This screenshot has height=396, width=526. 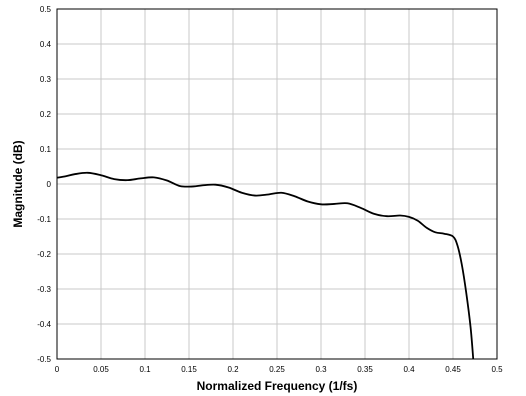 I want to click on x-tick-label: 0.5, so click(x=497, y=369).